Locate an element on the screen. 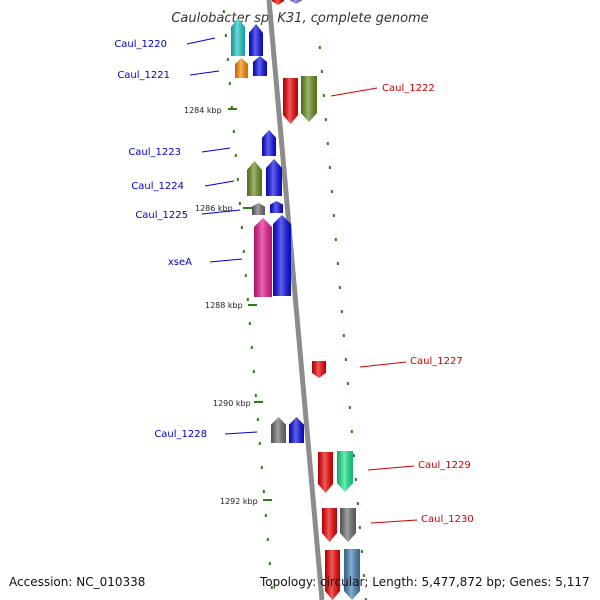  tick-labels: 1284 kbp 1286 kbp 1288 kbp 1290 kbp 1292 kbp is located at coordinates (221, 306).